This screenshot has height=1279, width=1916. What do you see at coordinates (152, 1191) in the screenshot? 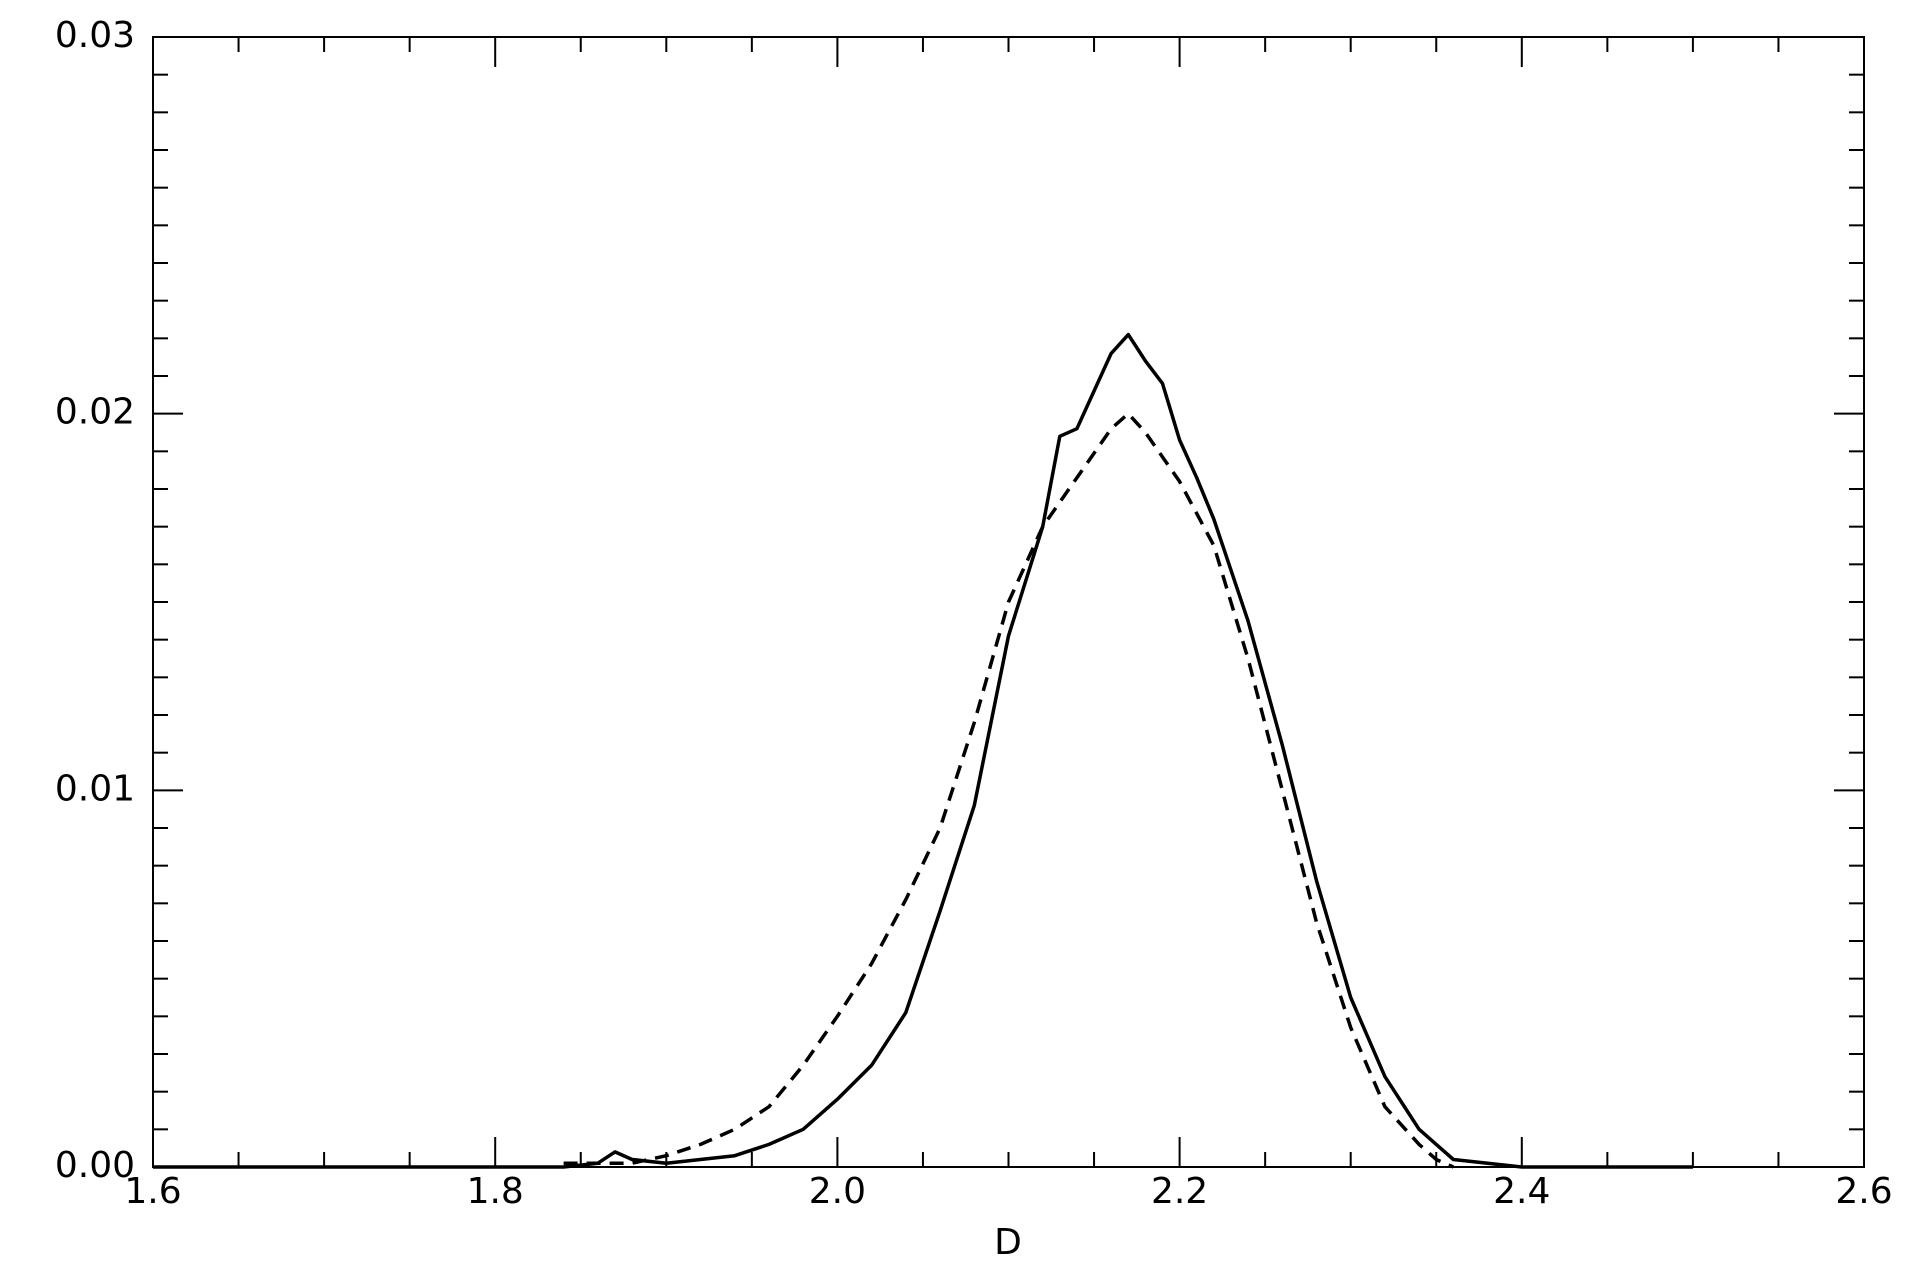
I see `x-tick-label: 1.6` at bounding box center [152, 1191].